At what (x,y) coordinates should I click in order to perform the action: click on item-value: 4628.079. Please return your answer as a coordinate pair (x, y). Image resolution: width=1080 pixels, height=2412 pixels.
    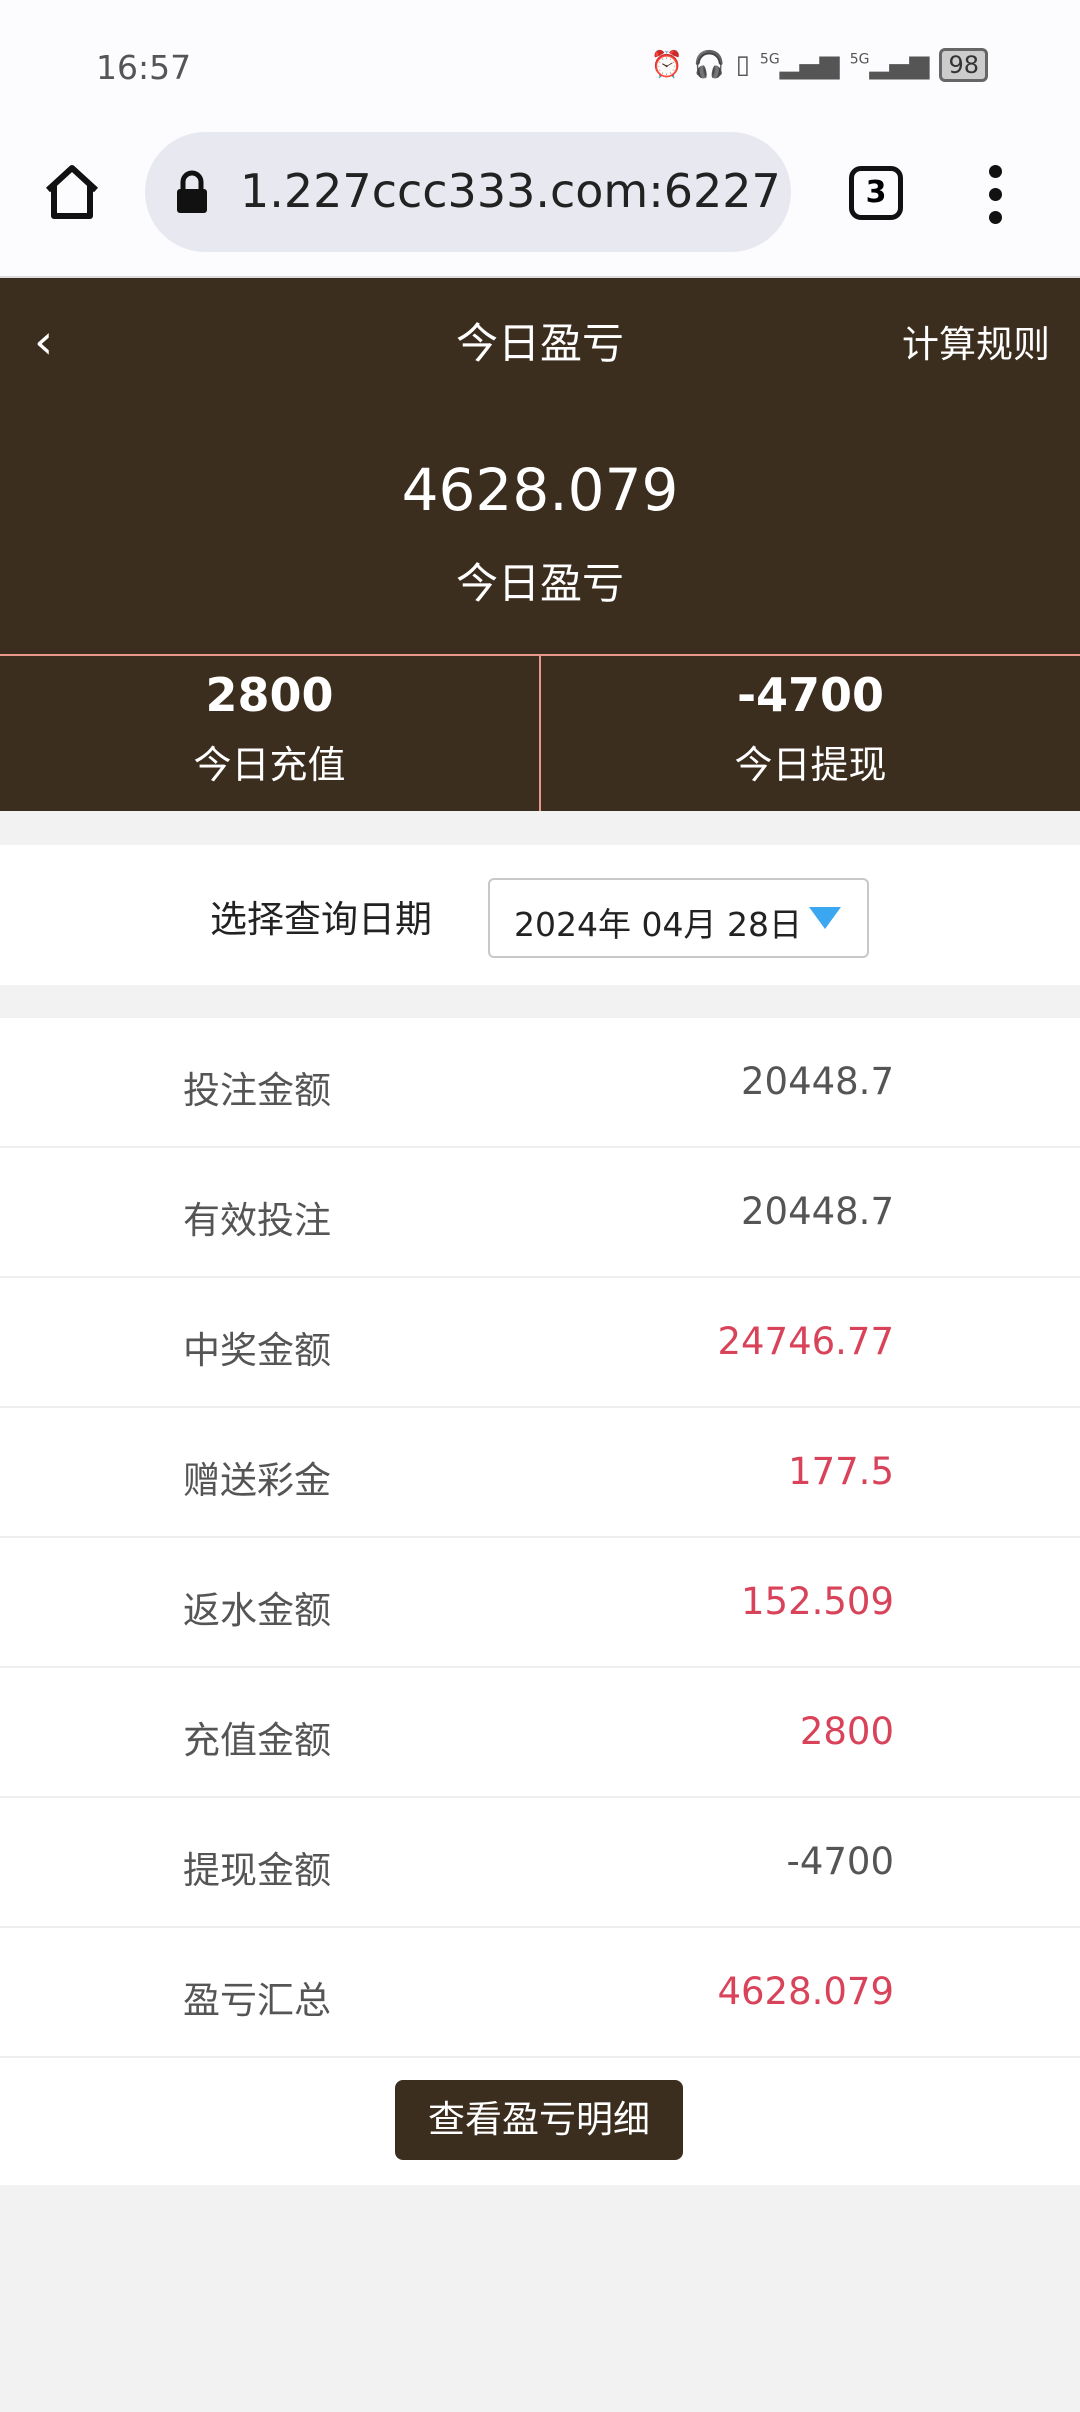
    Looking at the image, I should click on (805, 1991).